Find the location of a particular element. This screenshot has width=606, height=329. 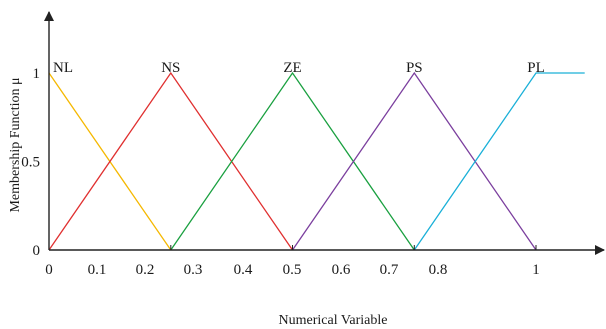

x-tick-label: 0.1 is located at coordinates (97, 270).